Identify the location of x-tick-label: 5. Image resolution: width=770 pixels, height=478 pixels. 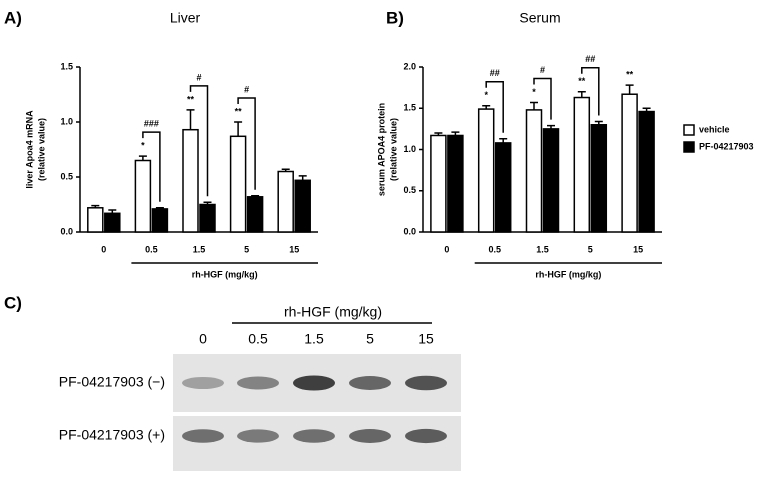
(246, 249).